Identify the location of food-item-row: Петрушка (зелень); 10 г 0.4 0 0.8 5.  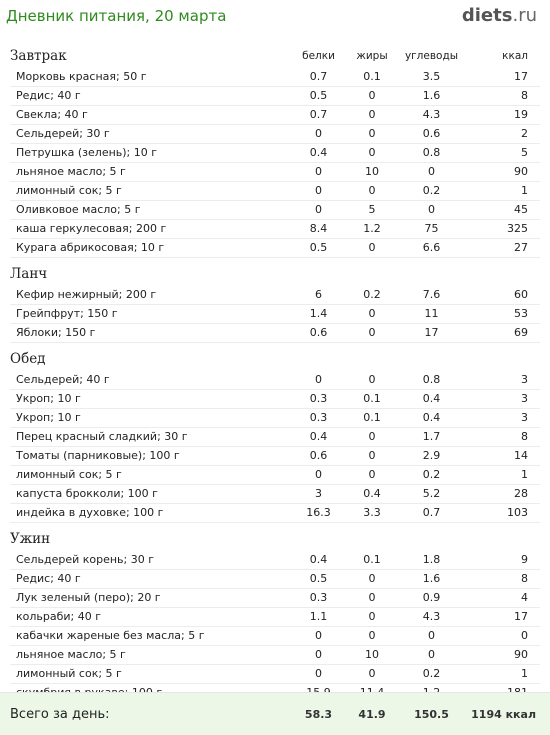
(275, 153).